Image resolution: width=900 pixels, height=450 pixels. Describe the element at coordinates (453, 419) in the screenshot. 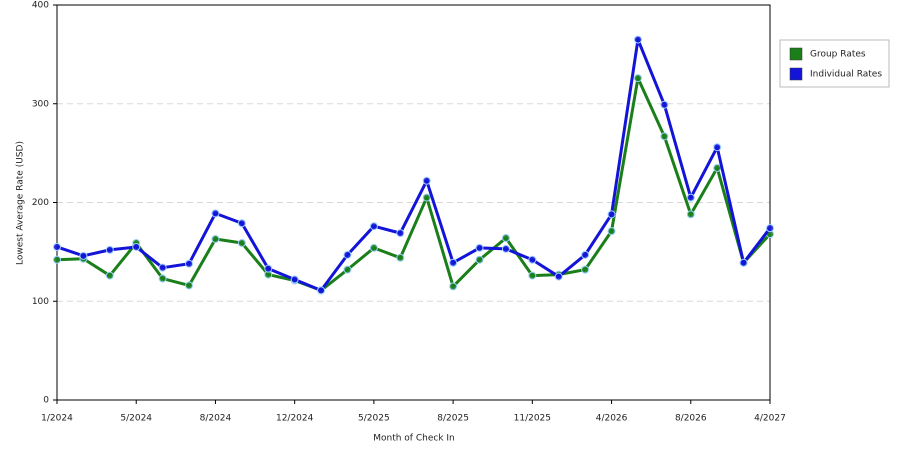

I see `x-tick-label: 8/2025` at that location.